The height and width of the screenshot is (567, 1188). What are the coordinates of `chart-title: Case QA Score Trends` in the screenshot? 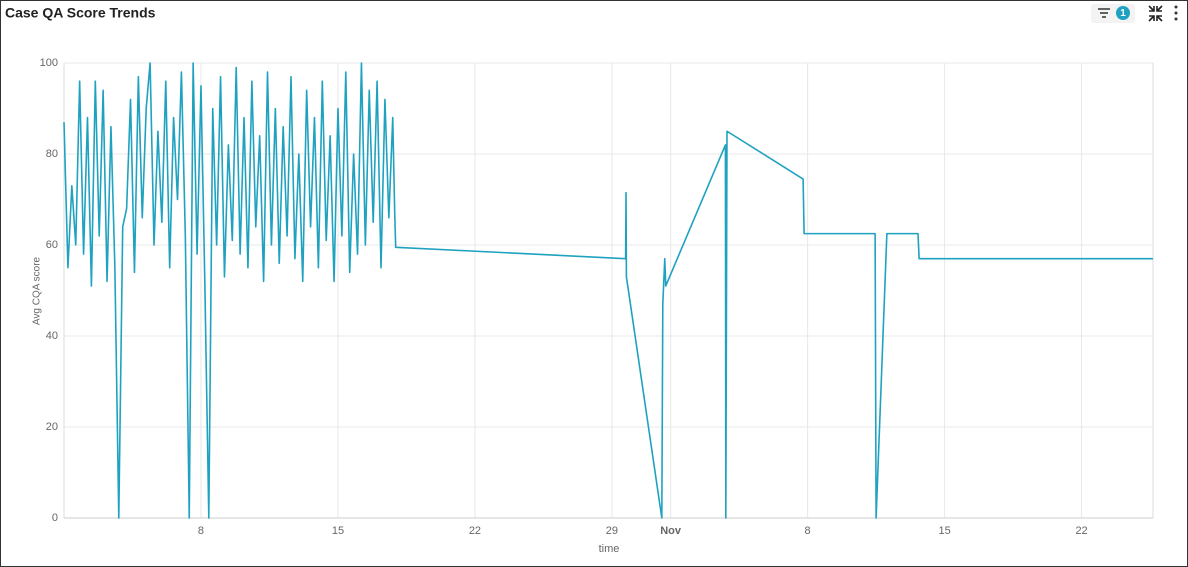 It's located at (80, 13).